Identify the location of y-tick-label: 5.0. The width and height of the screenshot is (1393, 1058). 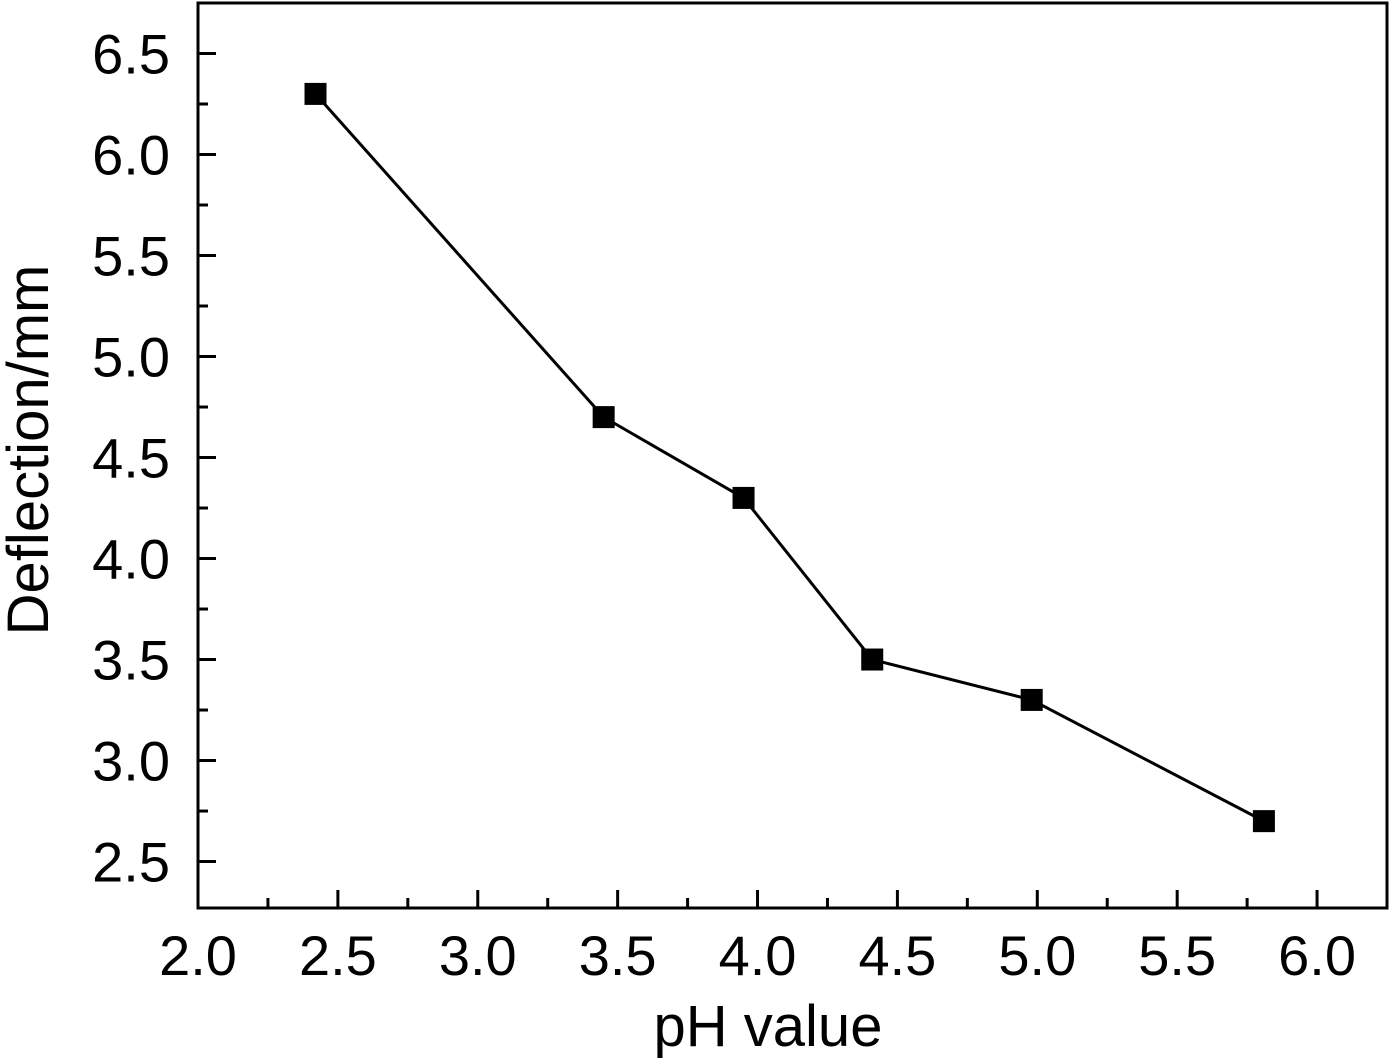
(131, 357).